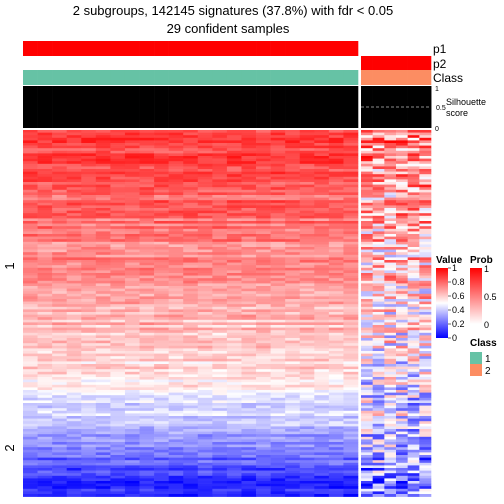  What do you see at coordinates (448, 78) in the screenshot?
I see `class-label: Class` at bounding box center [448, 78].